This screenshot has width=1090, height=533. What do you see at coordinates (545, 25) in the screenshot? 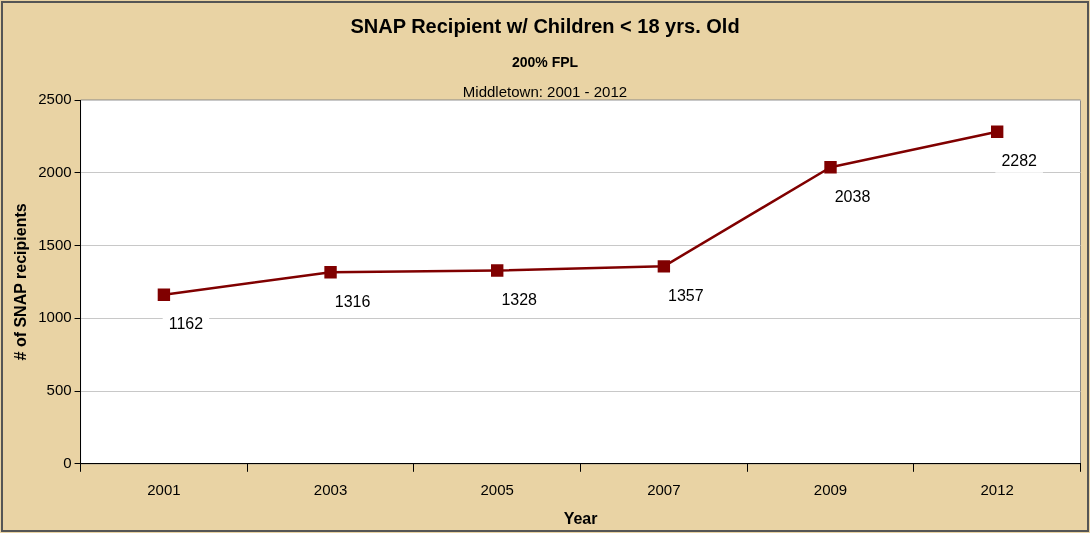
I see `chart-title: SNAP Recipient w/ Children < 18 yrs. Old` at bounding box center [545, 25].